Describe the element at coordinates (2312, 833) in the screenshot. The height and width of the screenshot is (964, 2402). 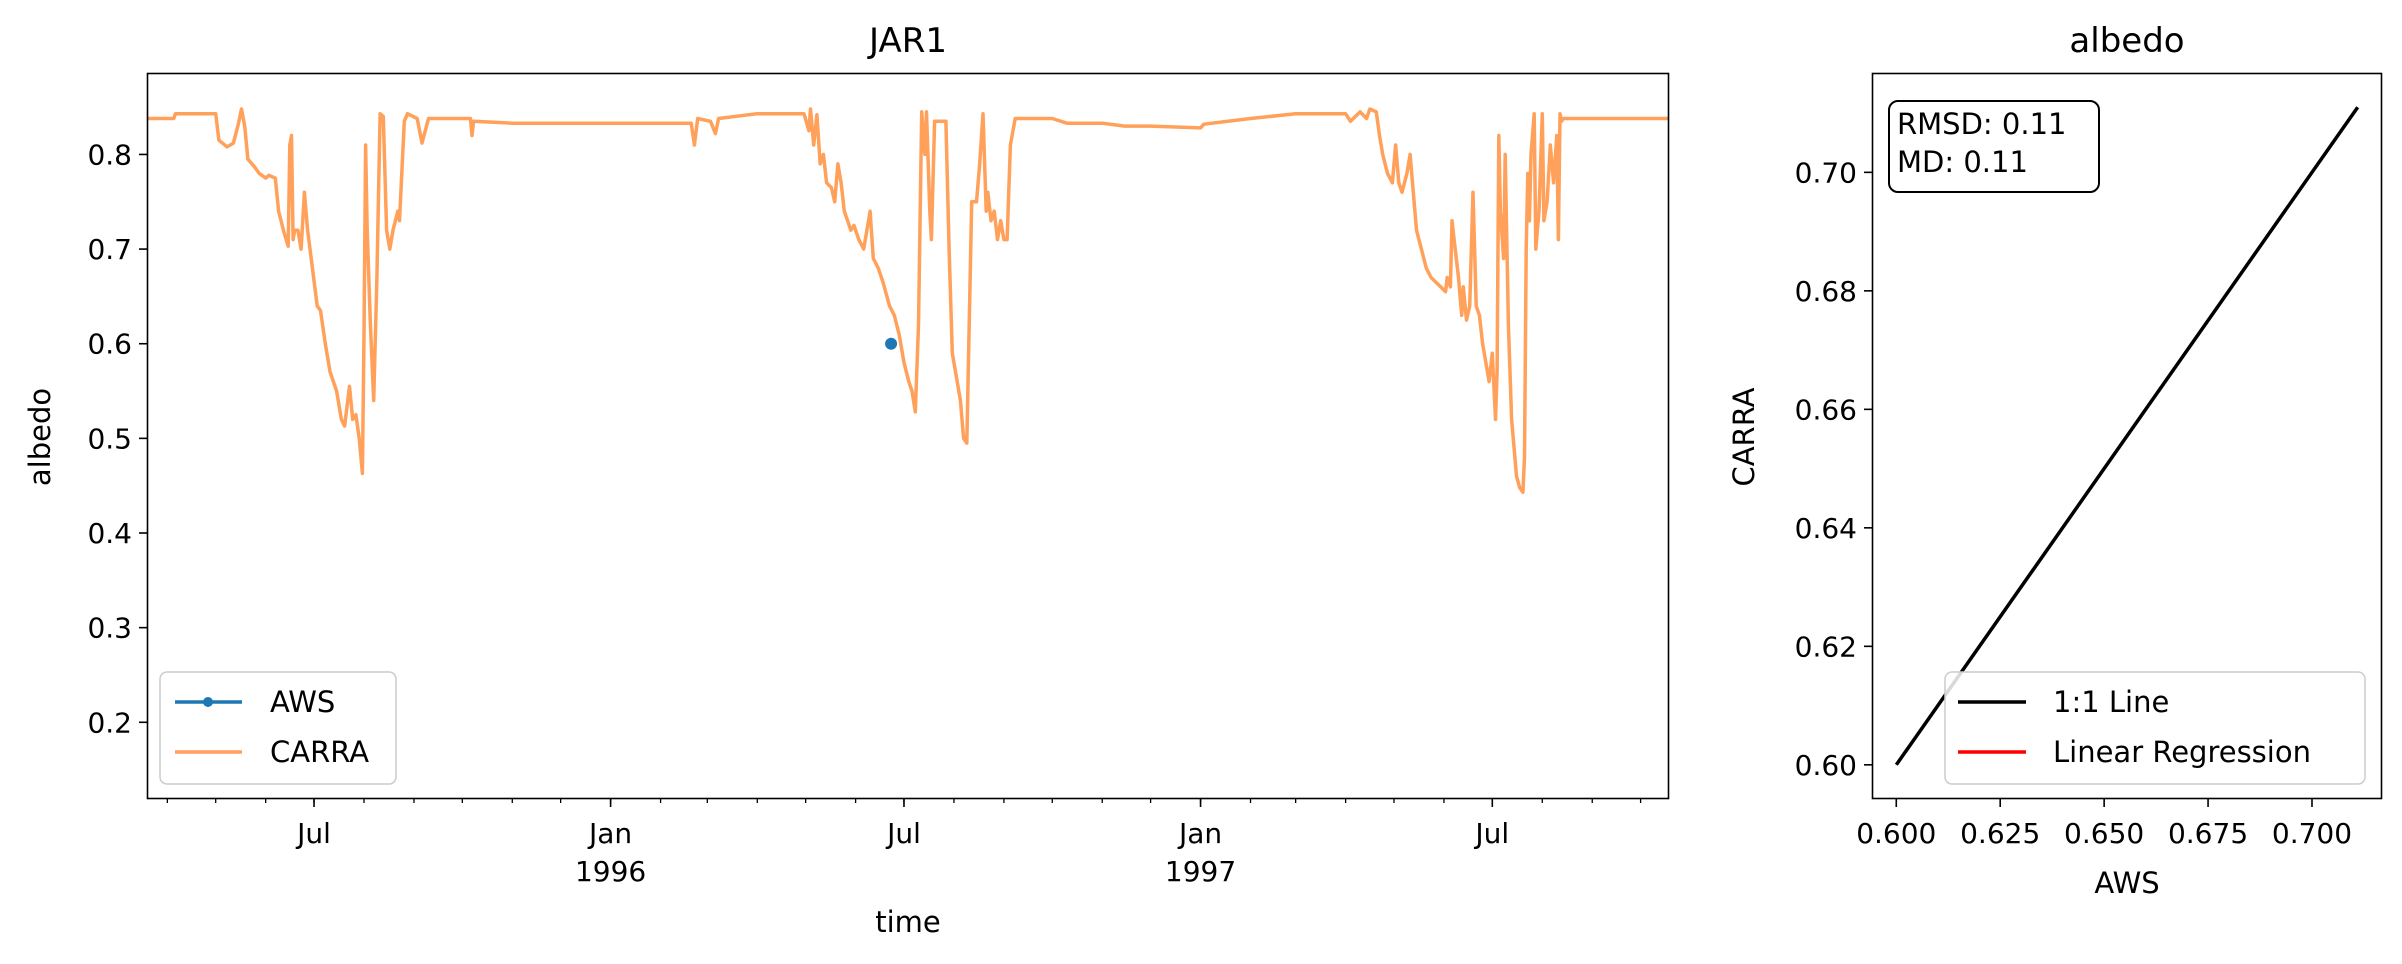
I see `x-tick-label: 0.700` at that location.